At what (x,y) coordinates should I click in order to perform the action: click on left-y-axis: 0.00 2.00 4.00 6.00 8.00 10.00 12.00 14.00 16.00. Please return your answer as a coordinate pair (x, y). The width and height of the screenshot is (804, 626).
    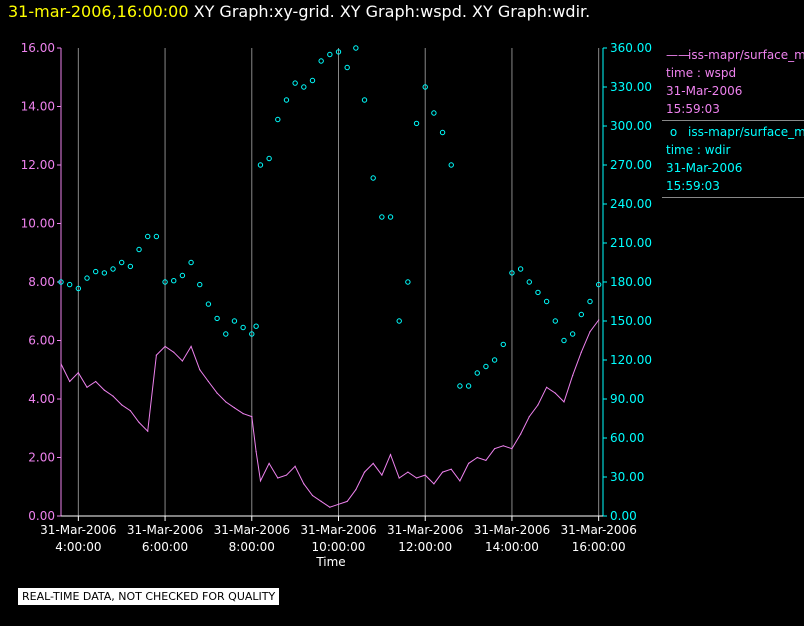
    Looking at the image, I should click on (41, 282).